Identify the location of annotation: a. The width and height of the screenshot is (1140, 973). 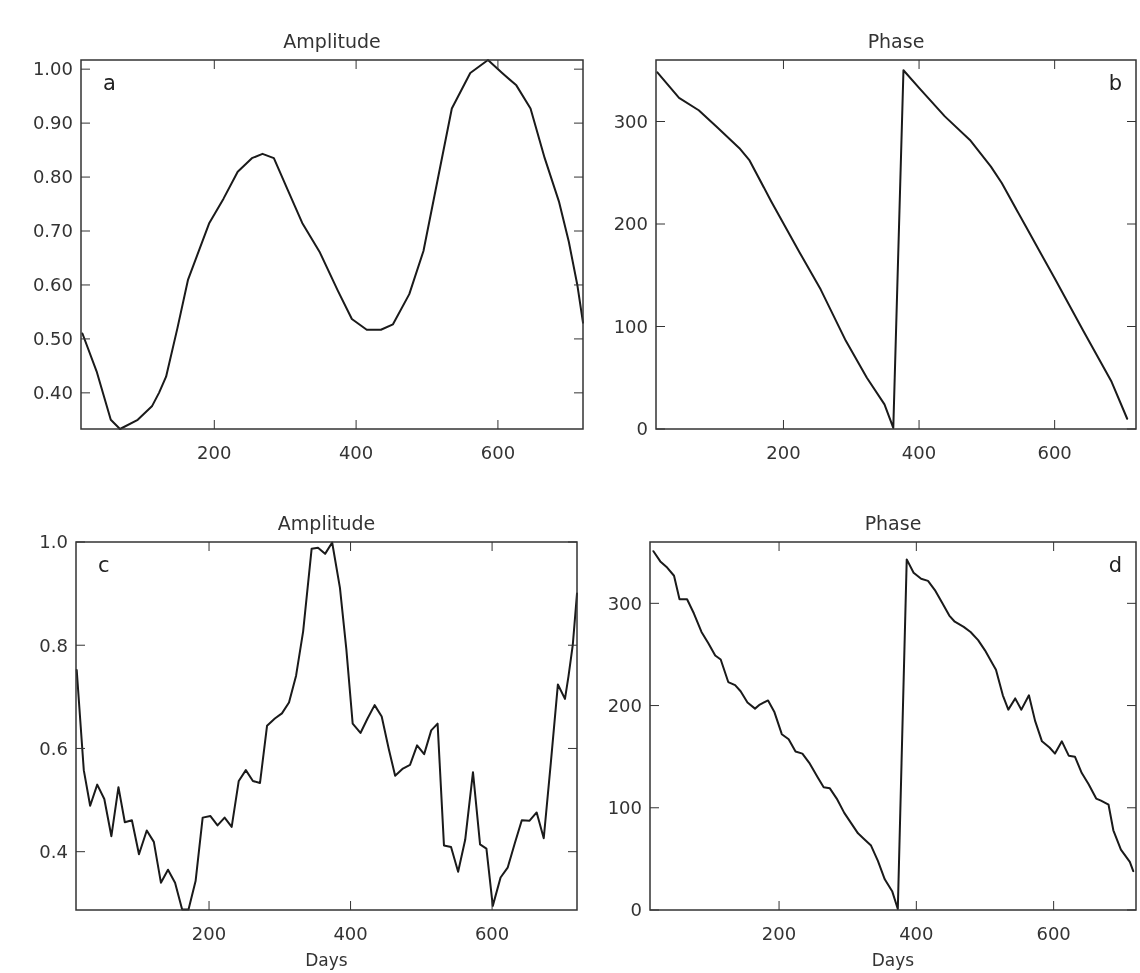
(109, 83).